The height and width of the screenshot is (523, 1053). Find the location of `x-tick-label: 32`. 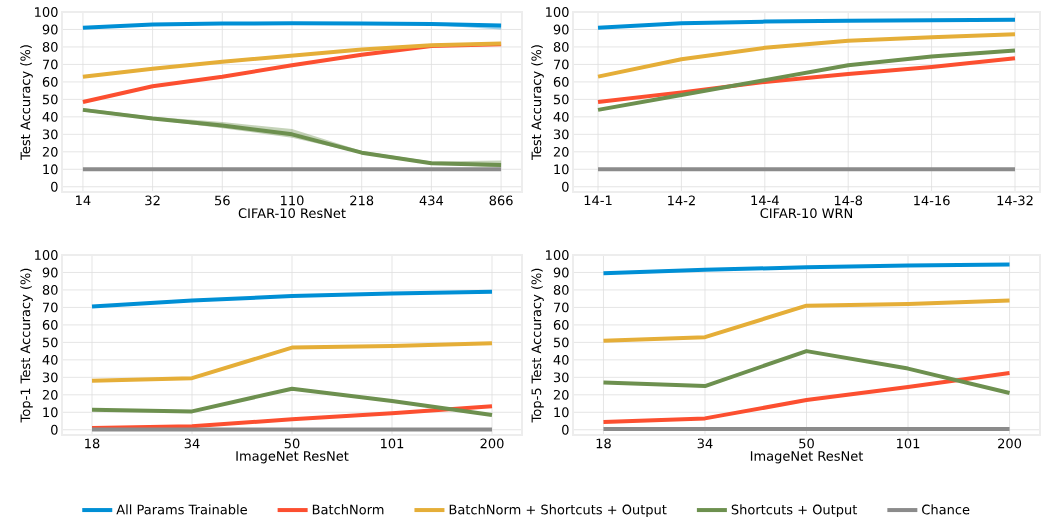

x-tick-label: 32 is located at coordinates (152, 200).